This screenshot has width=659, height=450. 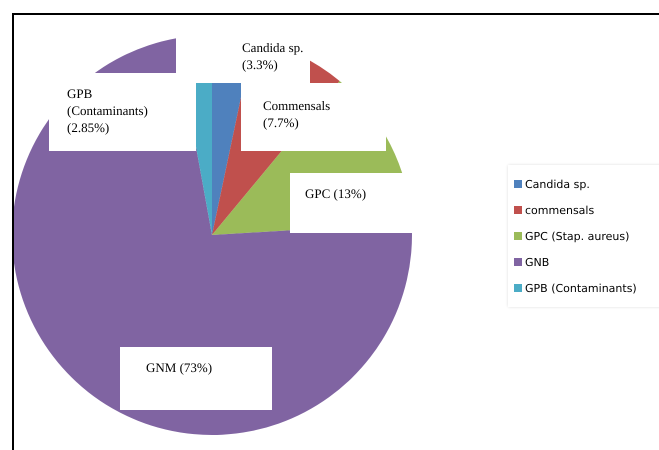 What do you see at coordinates (196, 378) in the screenshot?
I see `text: GNM (73%)` at bounding box center [196, 378].